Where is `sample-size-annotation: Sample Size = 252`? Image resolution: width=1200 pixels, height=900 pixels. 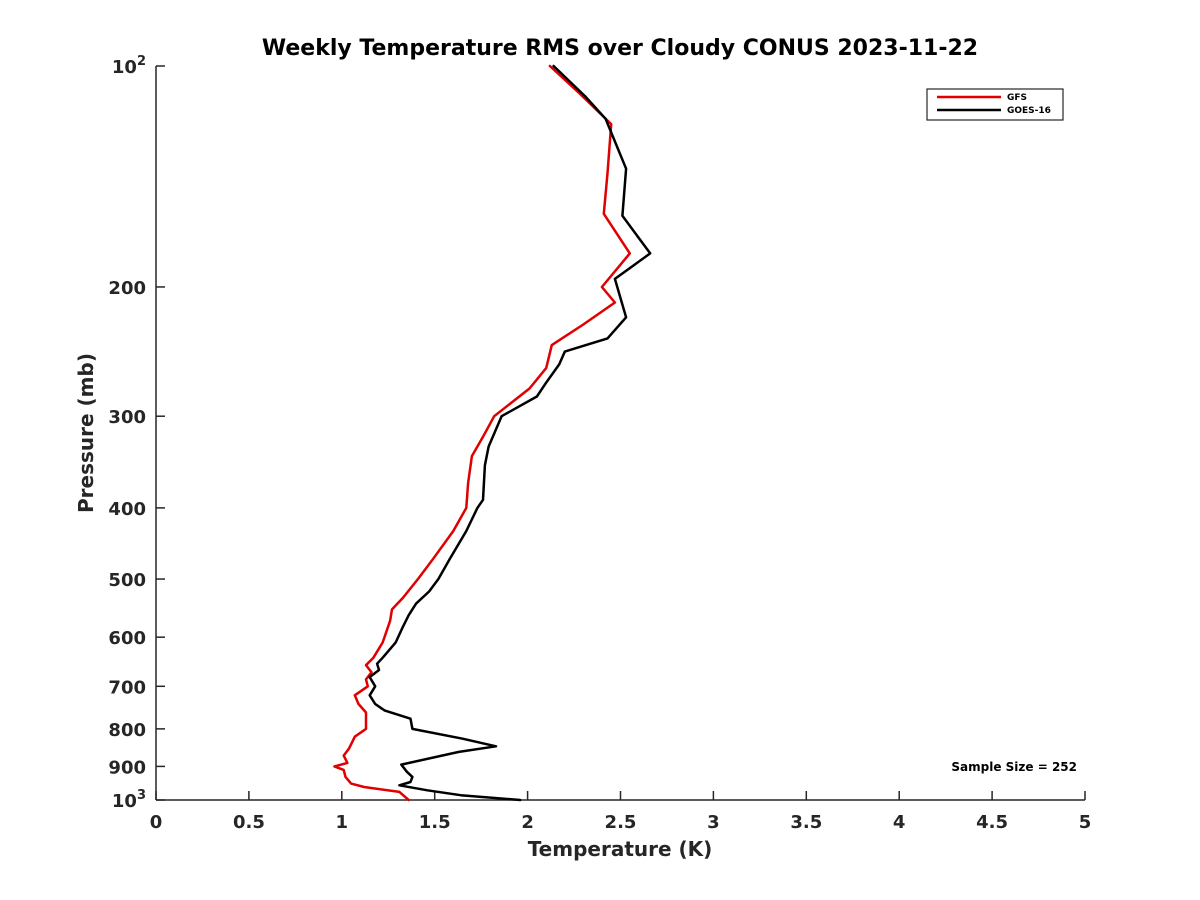 sample-size-annotation: Sample Size = 252 is located at coordinates (1014, 767).